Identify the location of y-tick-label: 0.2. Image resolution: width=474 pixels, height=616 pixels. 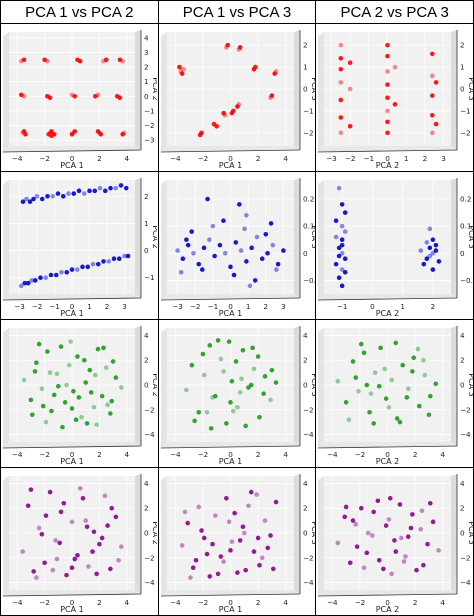
(308, 199).